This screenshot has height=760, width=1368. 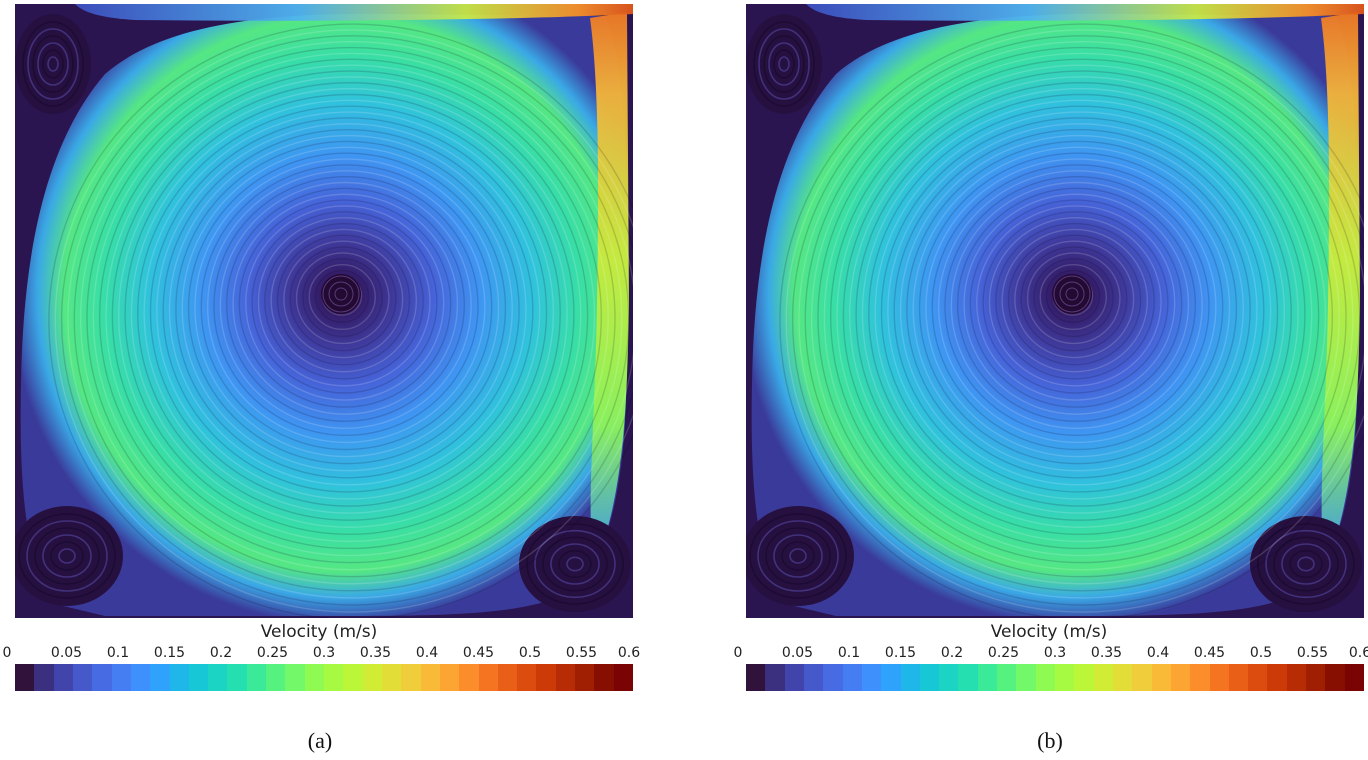 What do you see at coordinates (341, 294) in the screenshot?
I see `vortex-core` at bounding box center [341, 294].